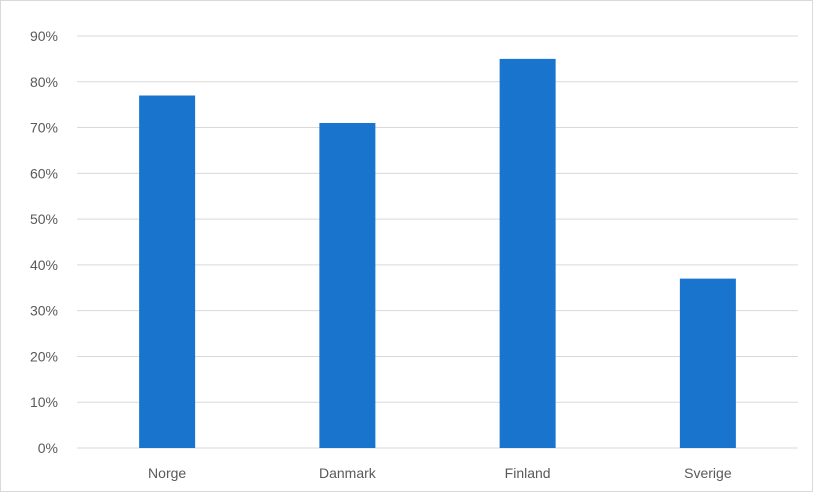 The image size is (813, 492). I want to click on bar-danmark, so click(347, 285).